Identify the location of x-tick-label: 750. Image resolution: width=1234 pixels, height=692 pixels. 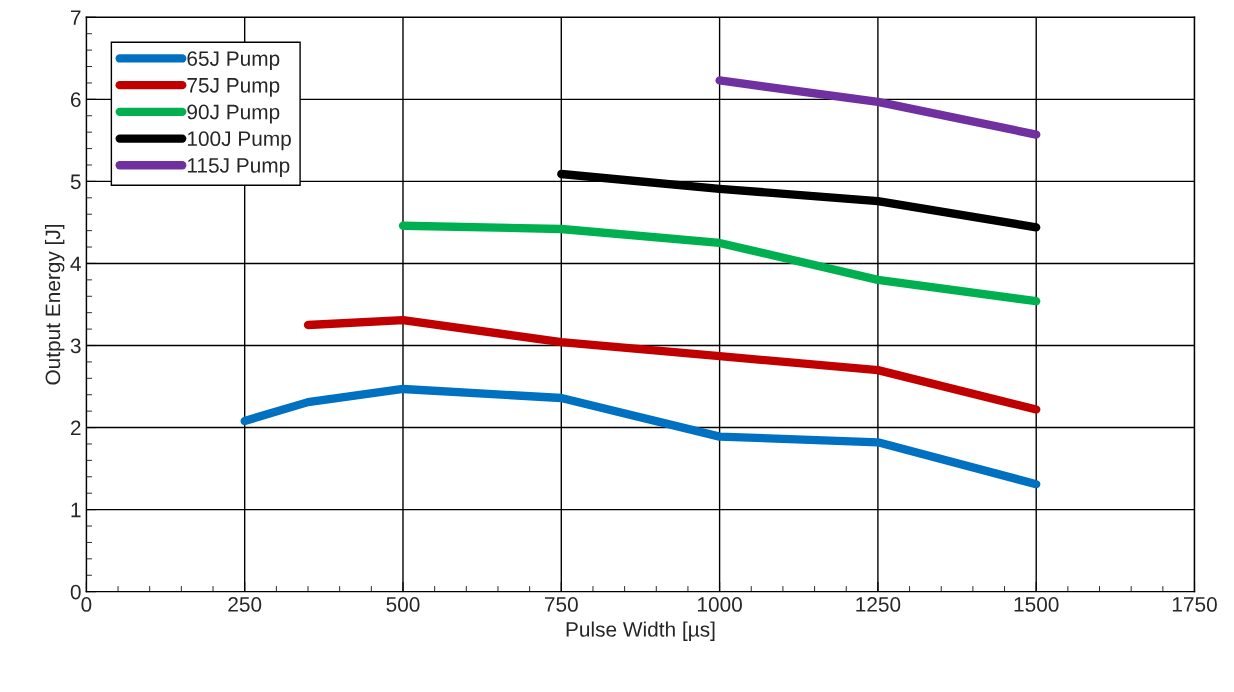
(561, 604).